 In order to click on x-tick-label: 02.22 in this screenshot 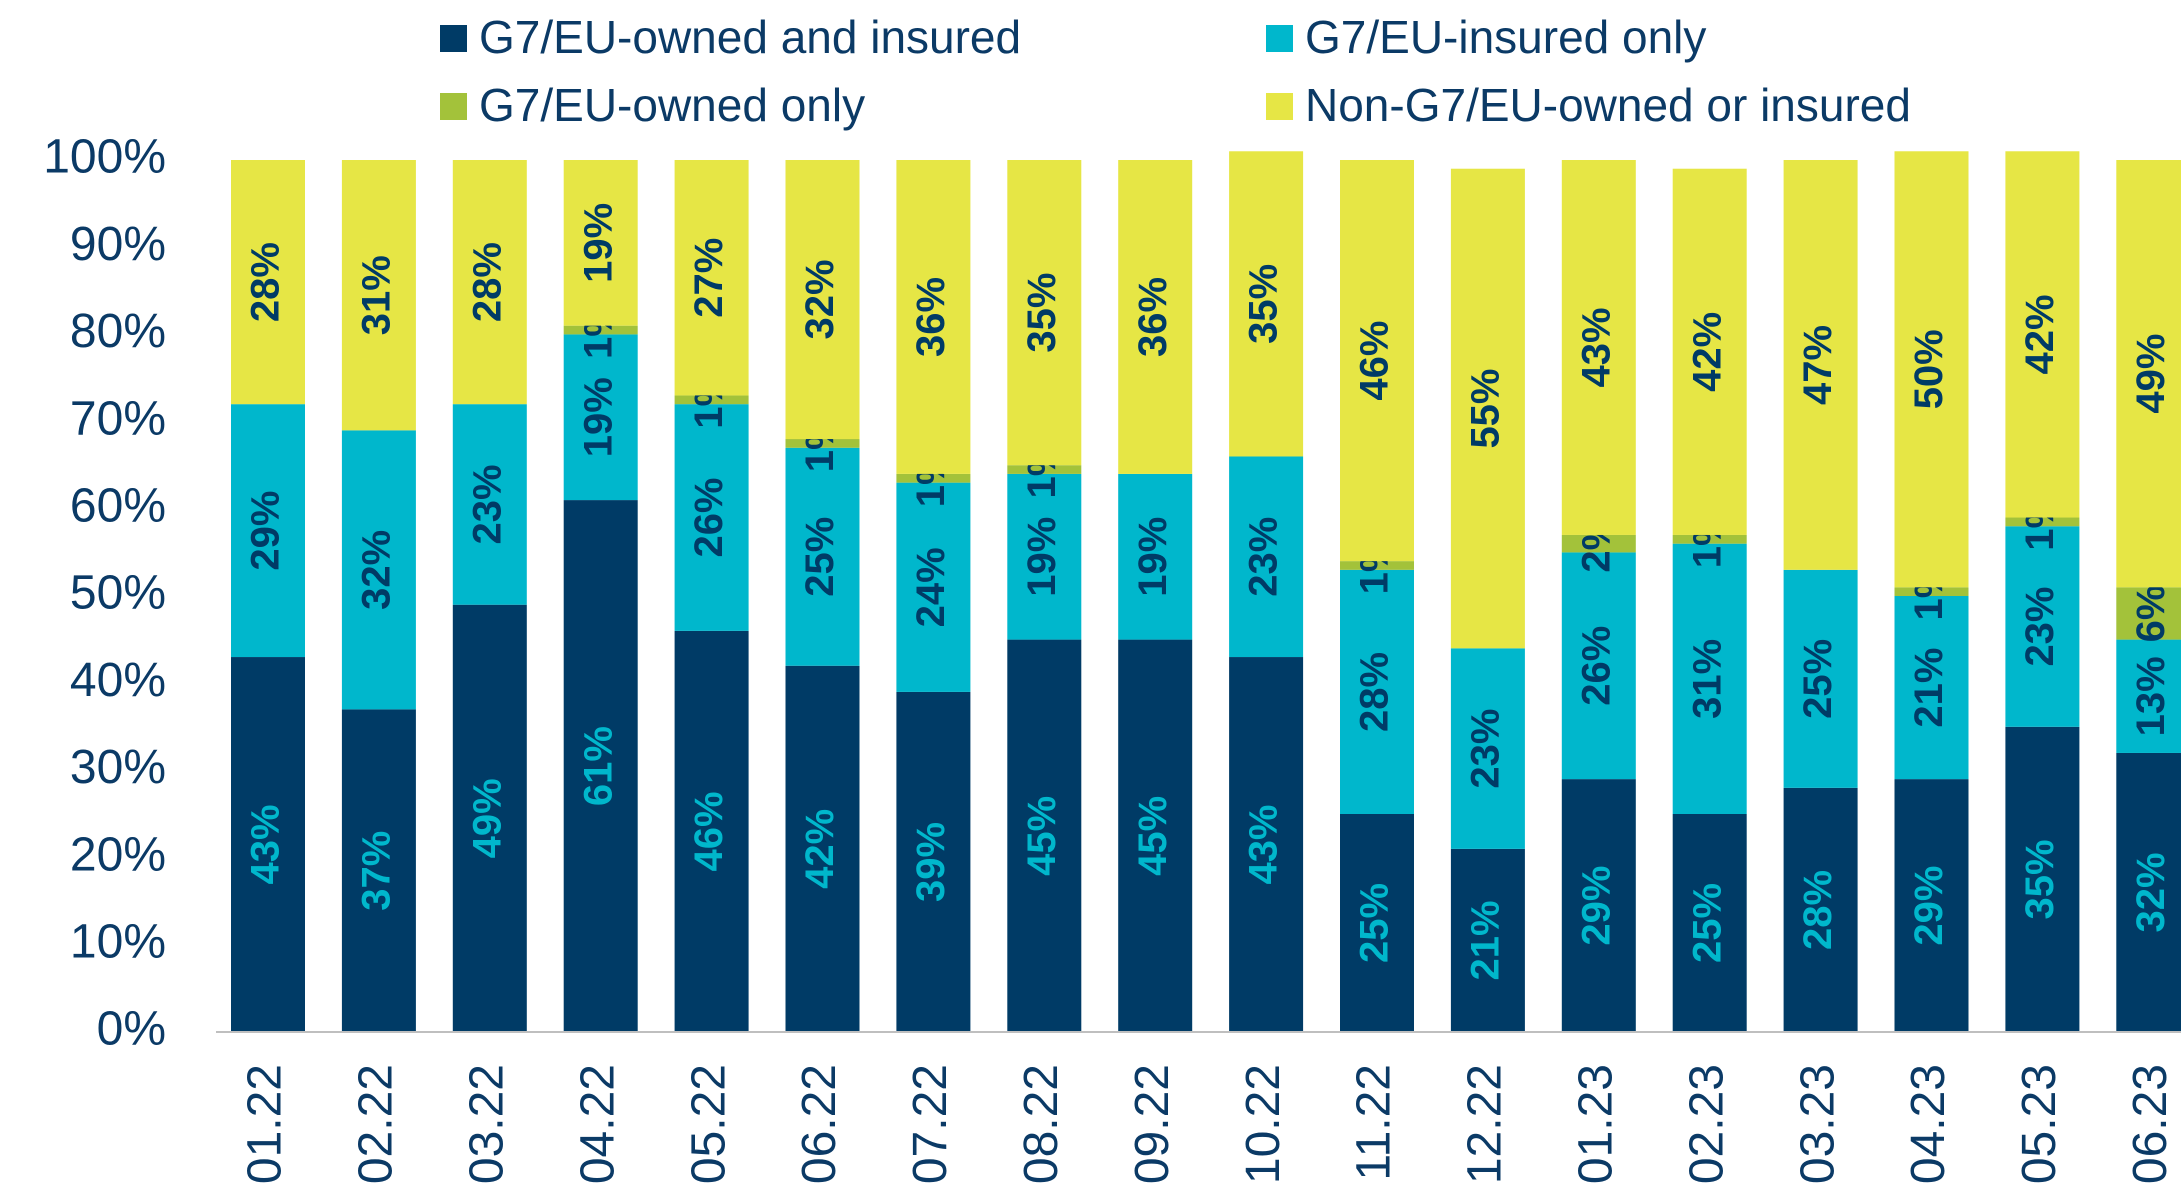, I will do `click(376, 1124)`.